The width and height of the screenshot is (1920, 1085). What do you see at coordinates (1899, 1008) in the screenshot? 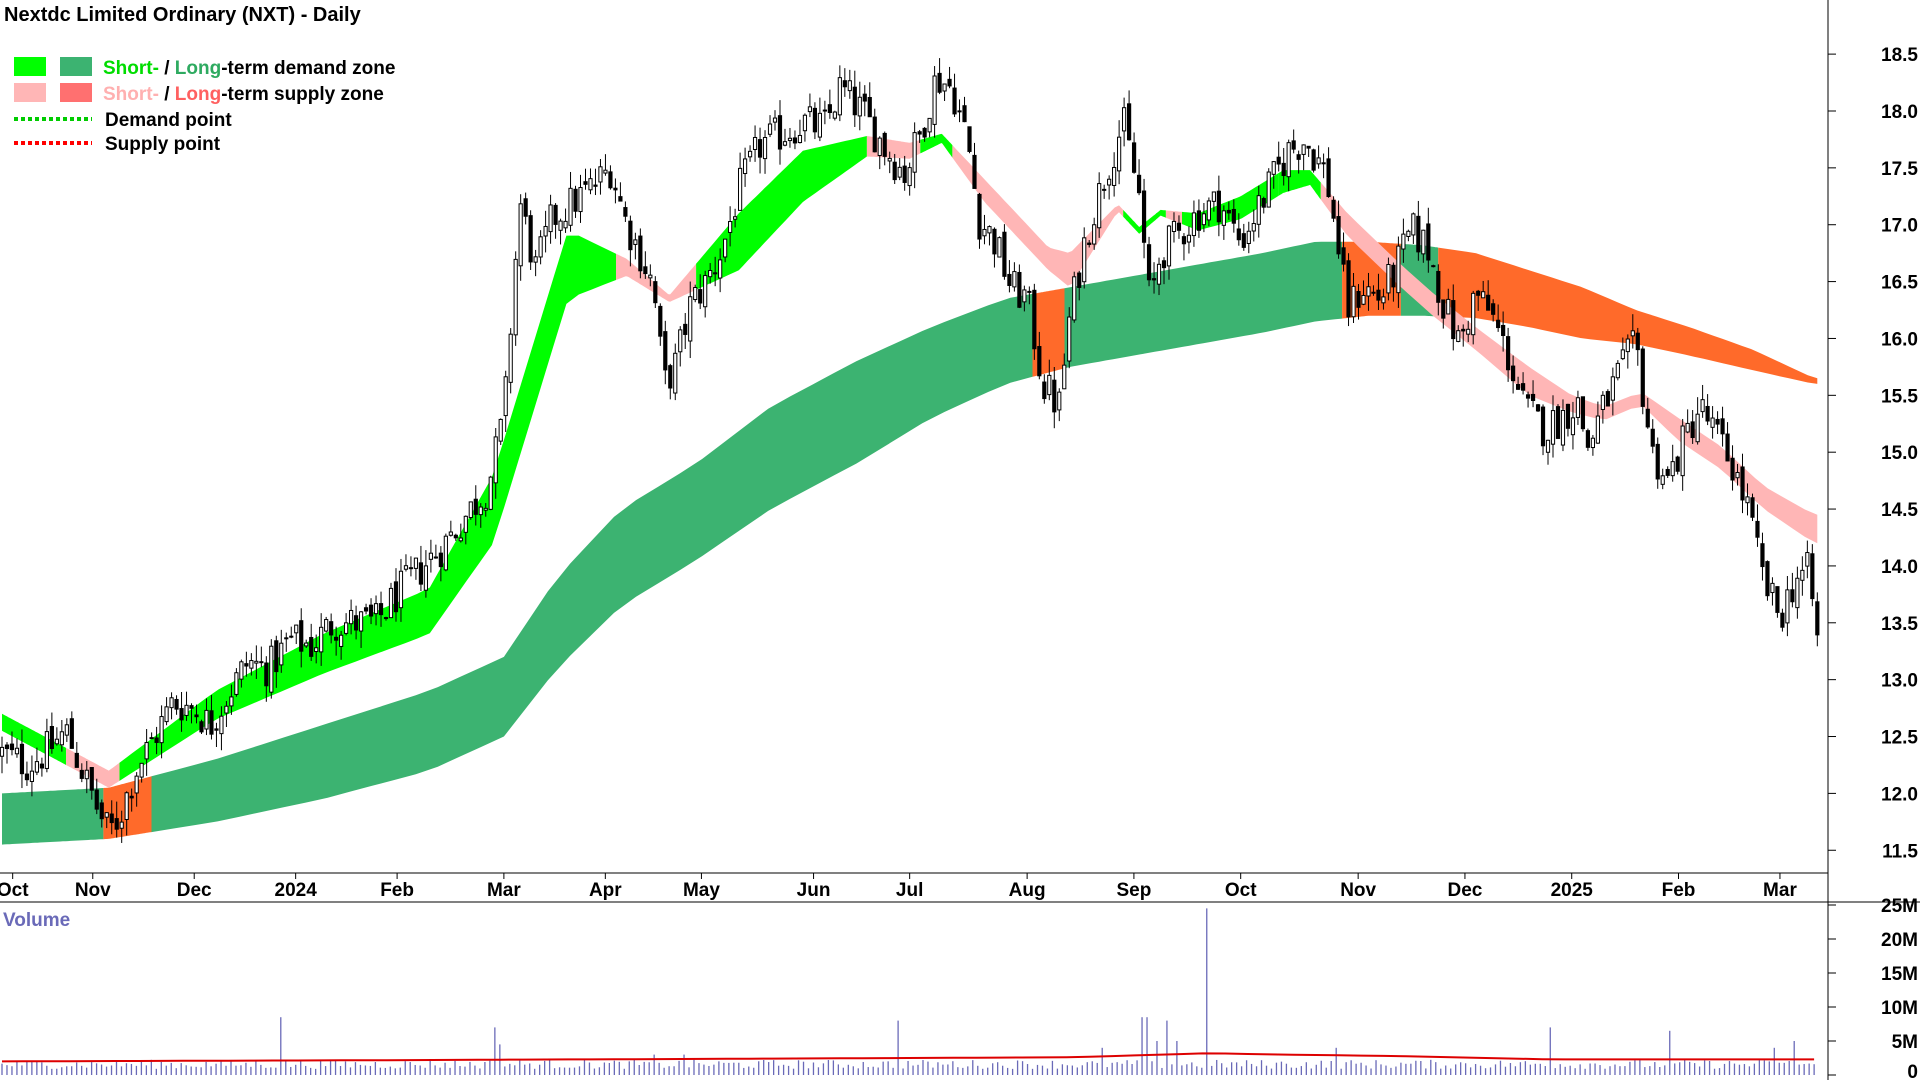
I see `volume-tick-label: 10M` at bounding box center [1899, 1008].